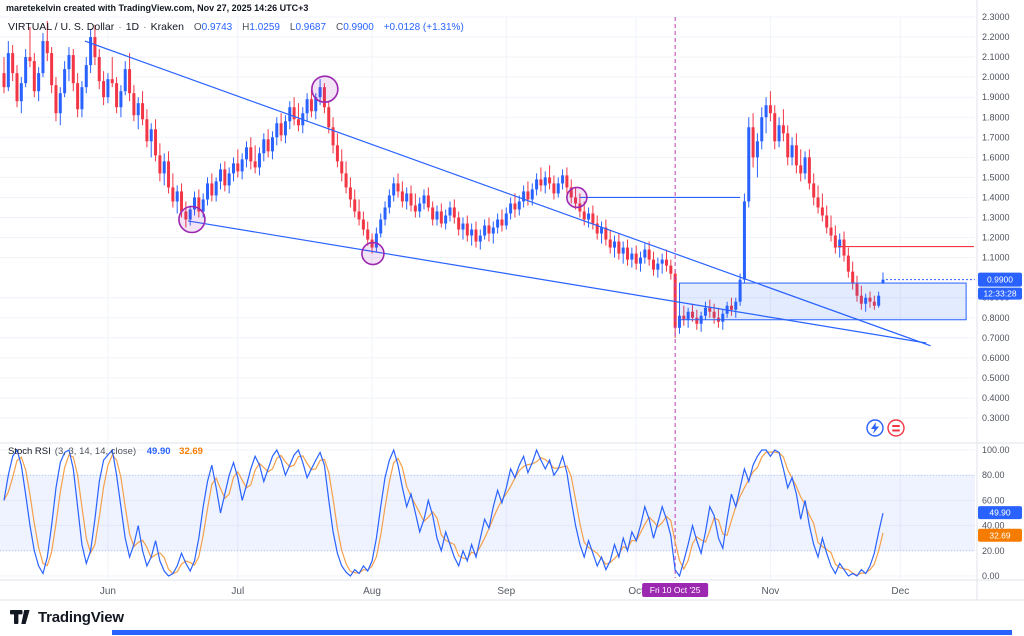 The image size is (1024, 636). Describe the element at coordinates (993, 475) in the screenshot. I see `svg-text: 80.00` at that location.